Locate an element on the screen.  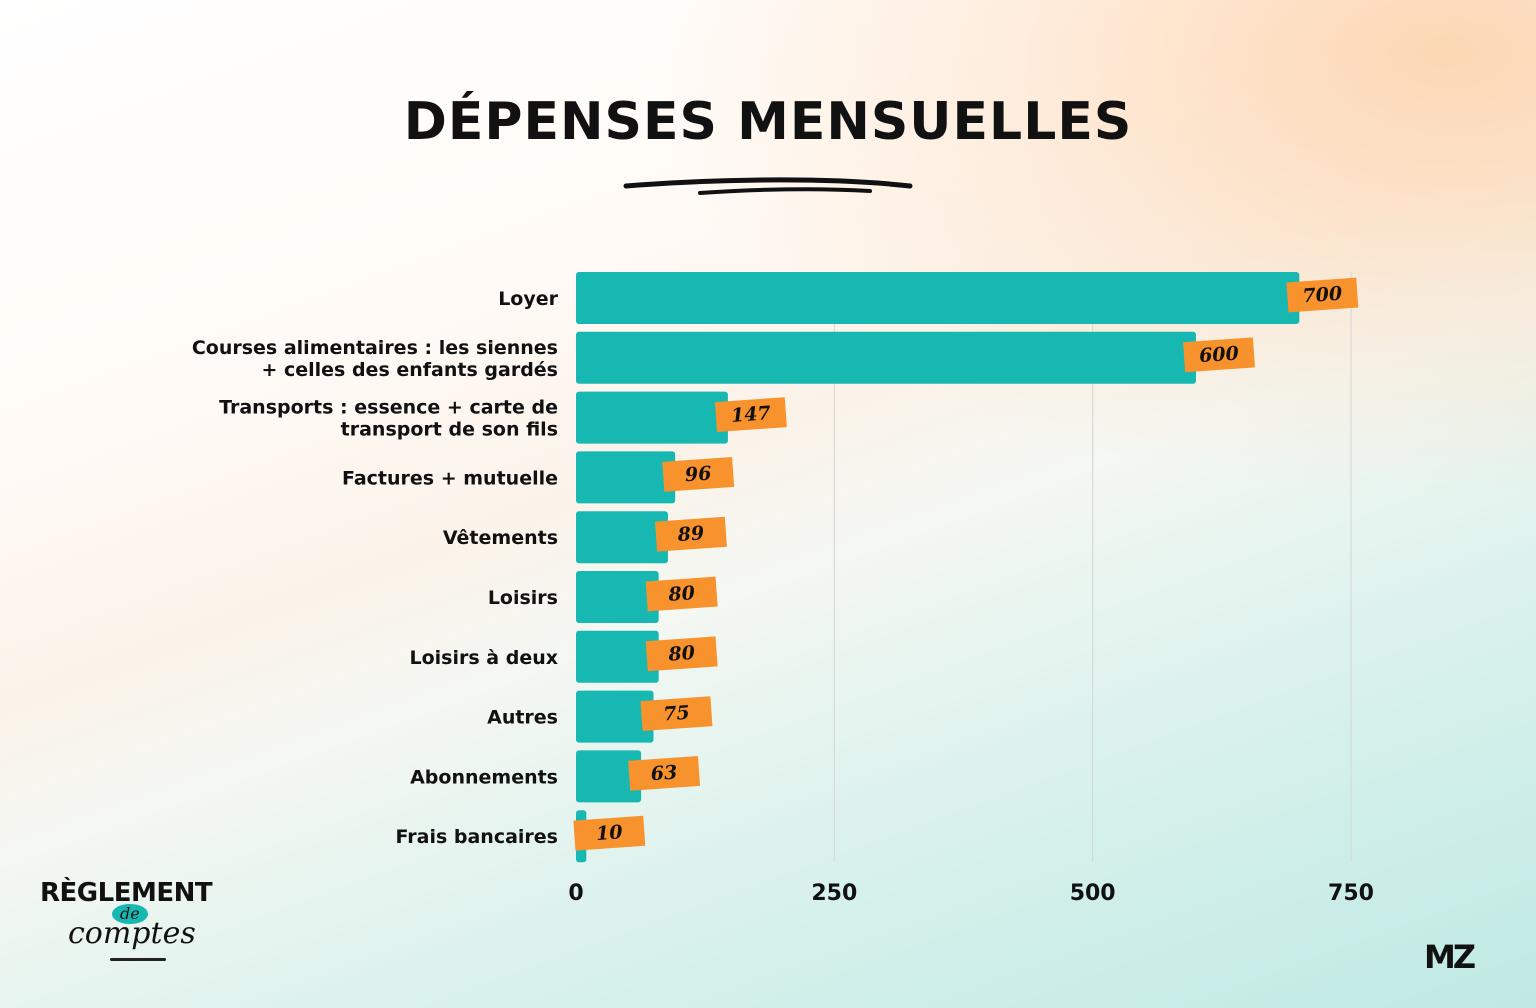
x-tick-label: 500 is located at coordinates (1093, 893).